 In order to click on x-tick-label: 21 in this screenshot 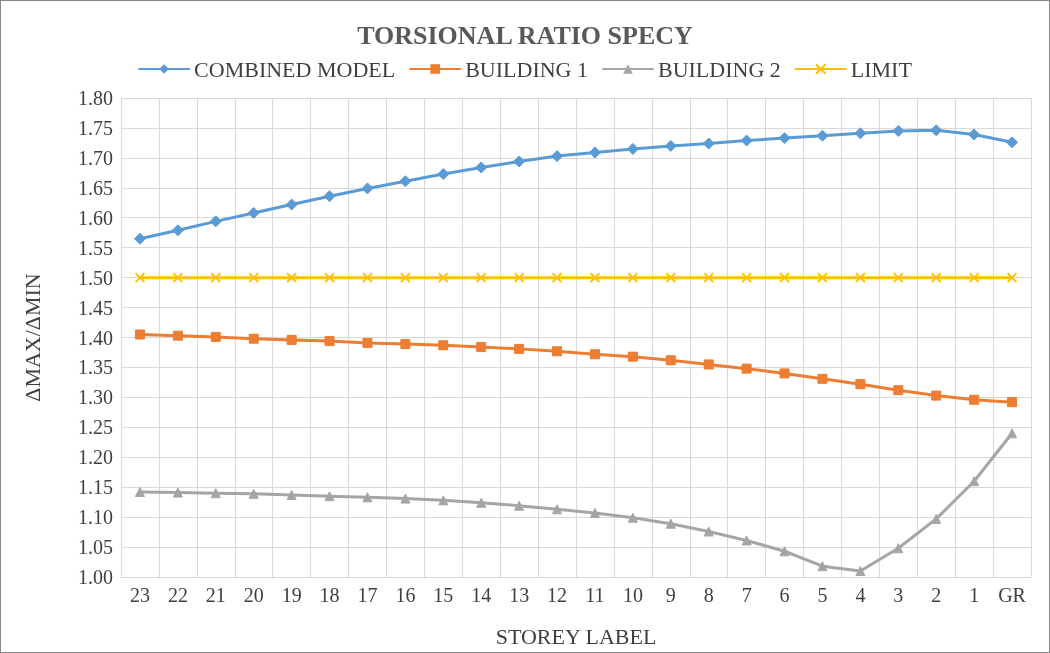, I will do `click(215, 595)`.